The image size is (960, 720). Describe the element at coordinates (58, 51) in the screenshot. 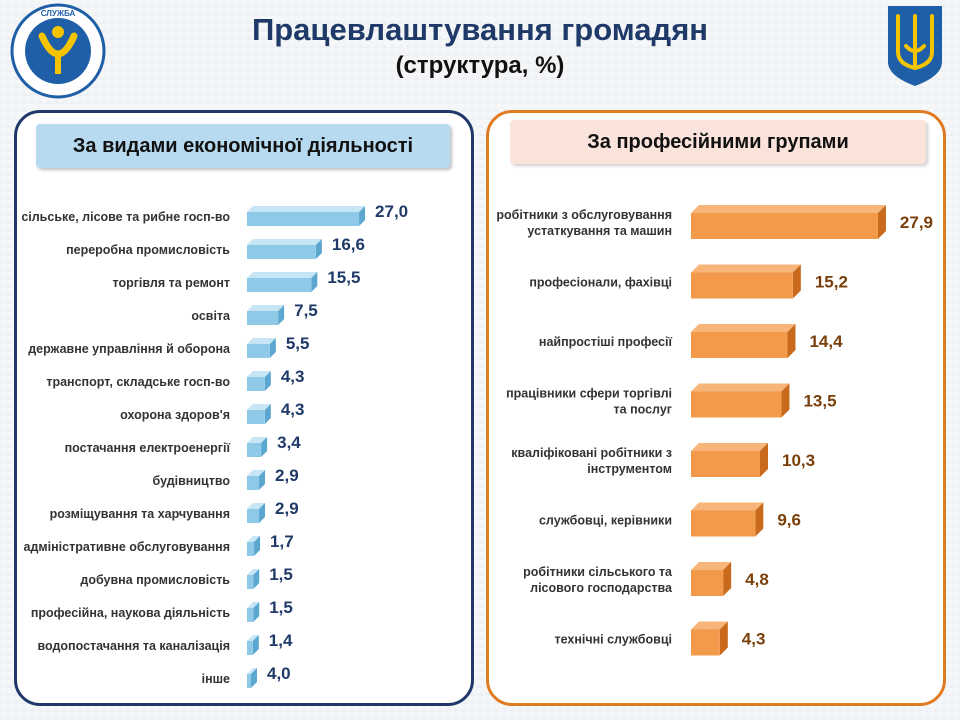

I see `employment-service-logo: СЛУЖБА` at that location.